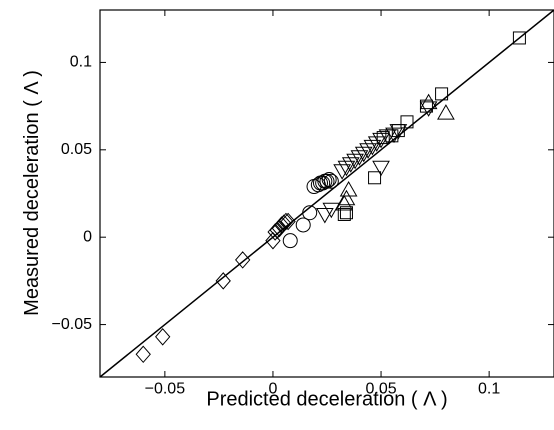 The image size is (554, 430). I want to click on y-axis-label: Measured deceleration ( Λ ), so click(32, 193).